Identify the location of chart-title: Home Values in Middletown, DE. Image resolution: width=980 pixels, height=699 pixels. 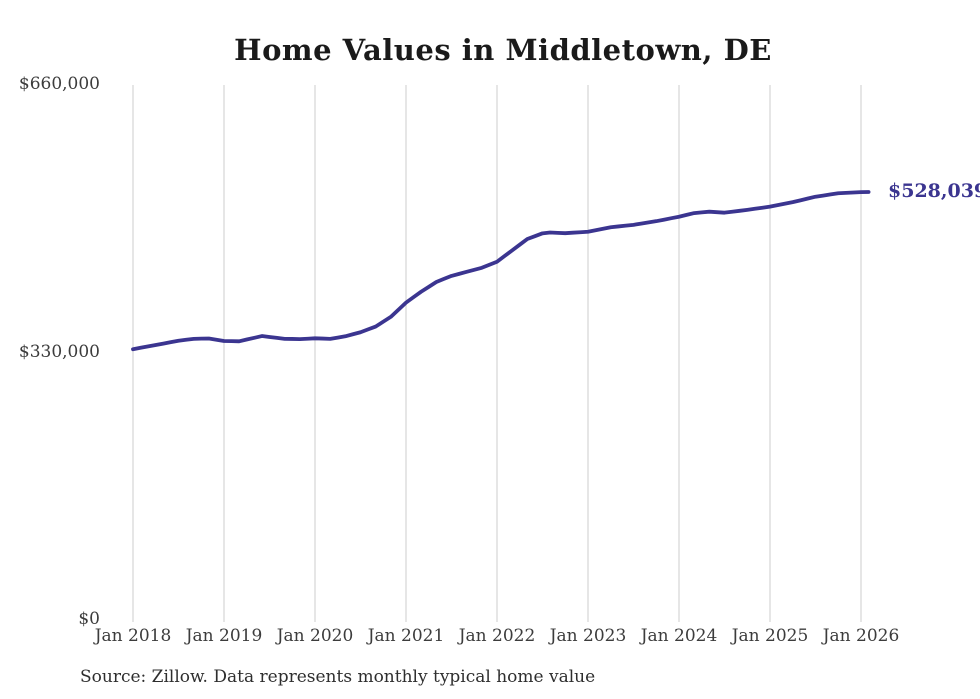
(503, 50).